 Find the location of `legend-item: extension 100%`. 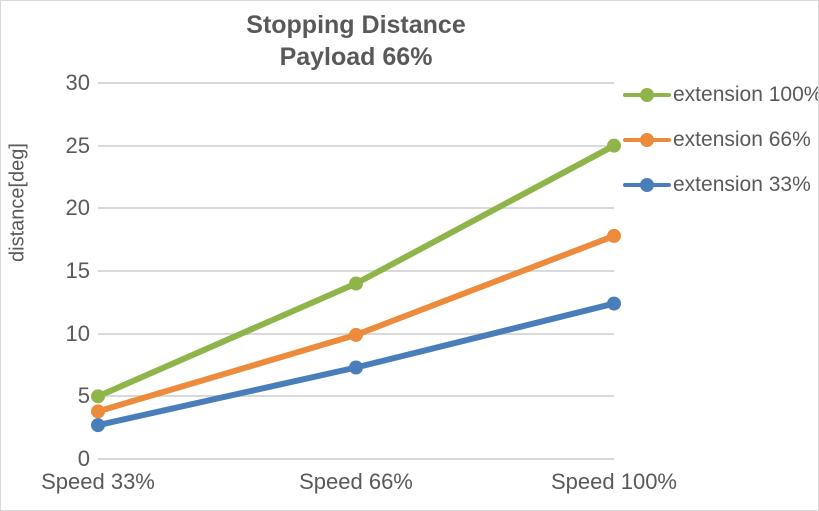

legend-item: extension 100% is located at coordinates (721, 95).